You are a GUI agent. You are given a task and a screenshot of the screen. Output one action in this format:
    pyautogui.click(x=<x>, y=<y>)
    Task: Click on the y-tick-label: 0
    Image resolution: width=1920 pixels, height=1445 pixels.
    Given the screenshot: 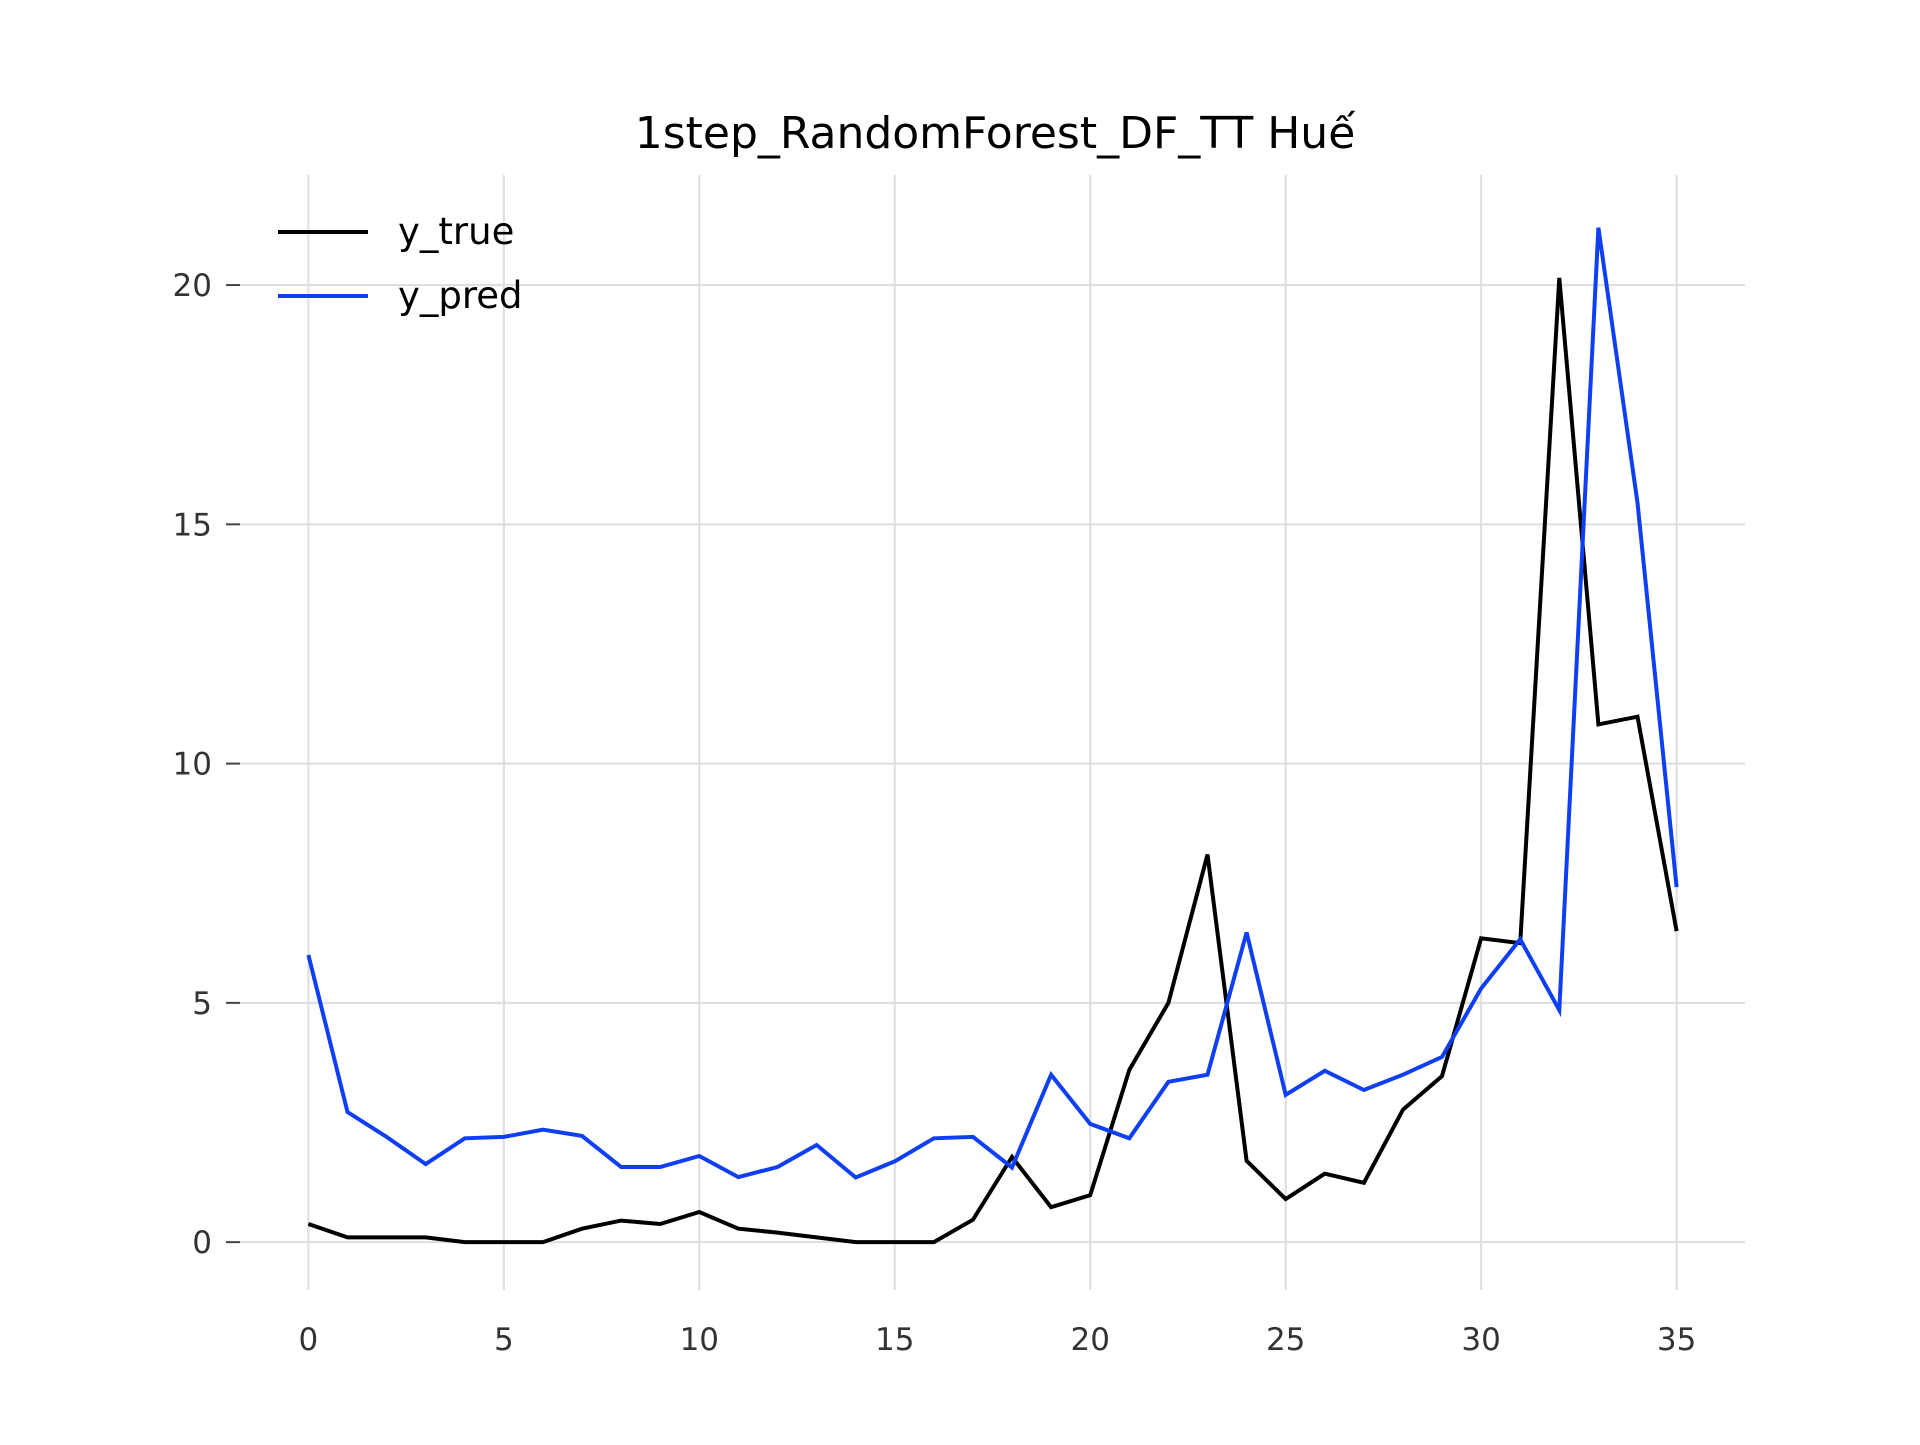 What is the action you would take?
    pyautogui.click(x=202, y=1243)
    